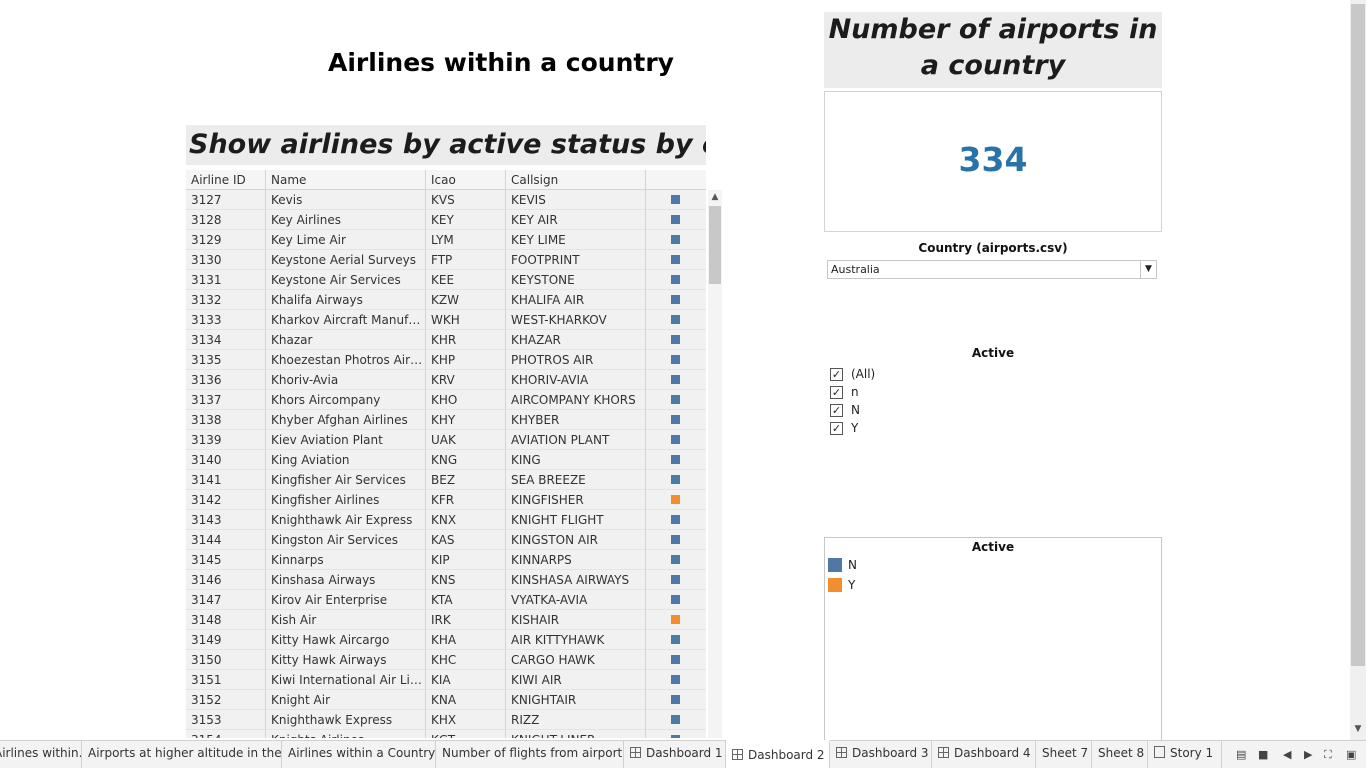 The width and height of the screenshot is (1366, 768). I want to click on table-row: 3146 Kinshasa Airways KNS KINSHASA AIRWAYS, so click(446, 580).